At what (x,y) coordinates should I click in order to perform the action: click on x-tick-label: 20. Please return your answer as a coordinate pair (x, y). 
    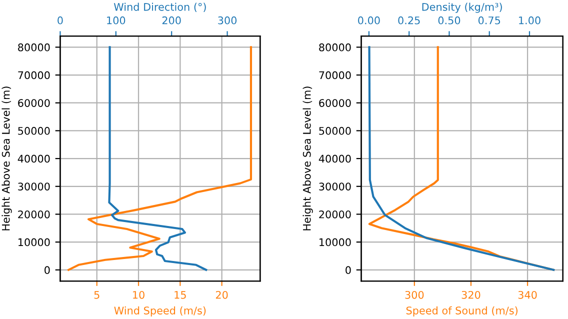
    Looking at the image, I should click on (222, 294).